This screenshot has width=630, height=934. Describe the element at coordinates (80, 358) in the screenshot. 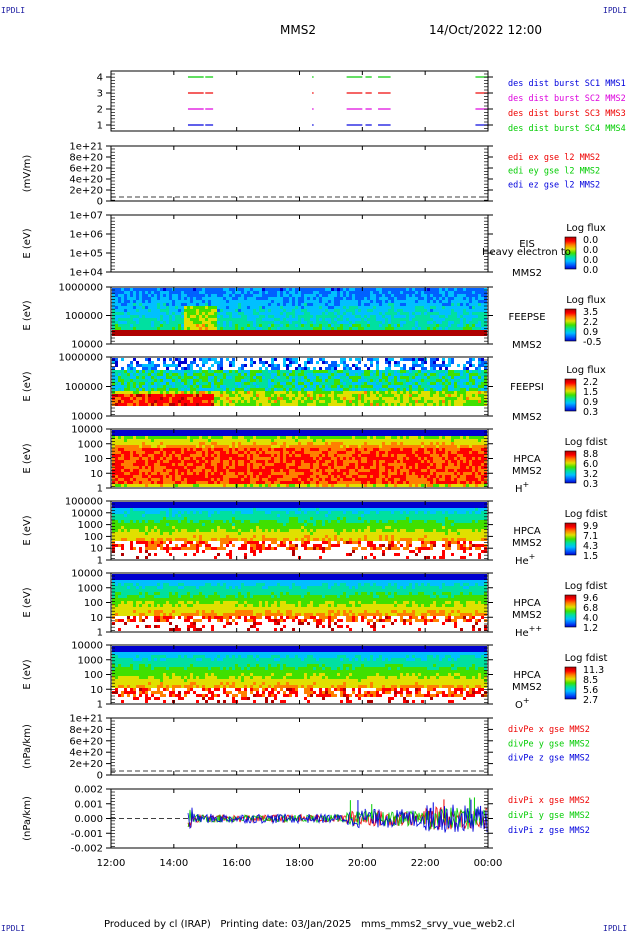

I see `y-tick-label: 1000000` at that location.